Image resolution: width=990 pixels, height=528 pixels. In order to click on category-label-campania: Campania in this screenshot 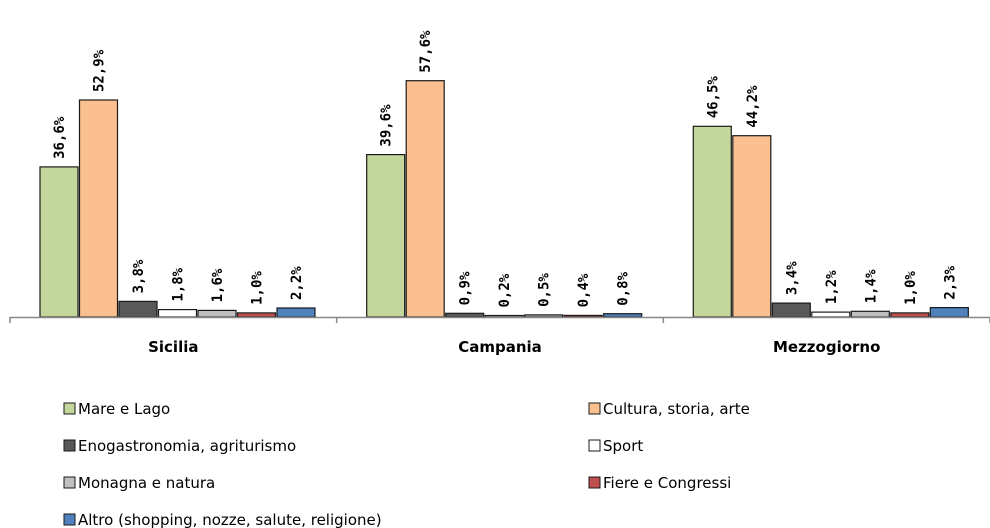, I will do `click(500, 347)`.